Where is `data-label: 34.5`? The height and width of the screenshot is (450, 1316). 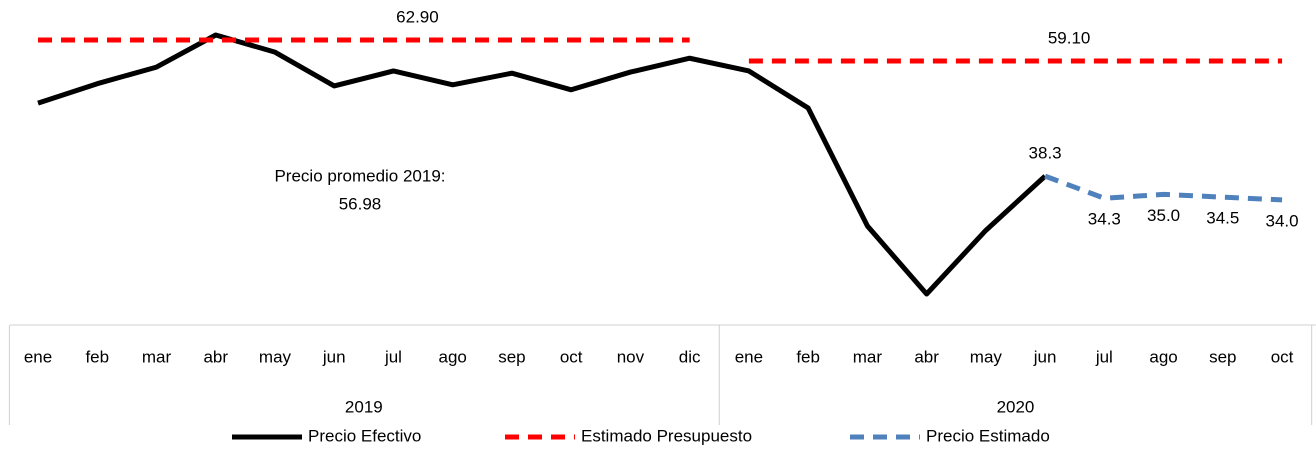
data-label: 34.5 is located at coordinates (1222, 218).